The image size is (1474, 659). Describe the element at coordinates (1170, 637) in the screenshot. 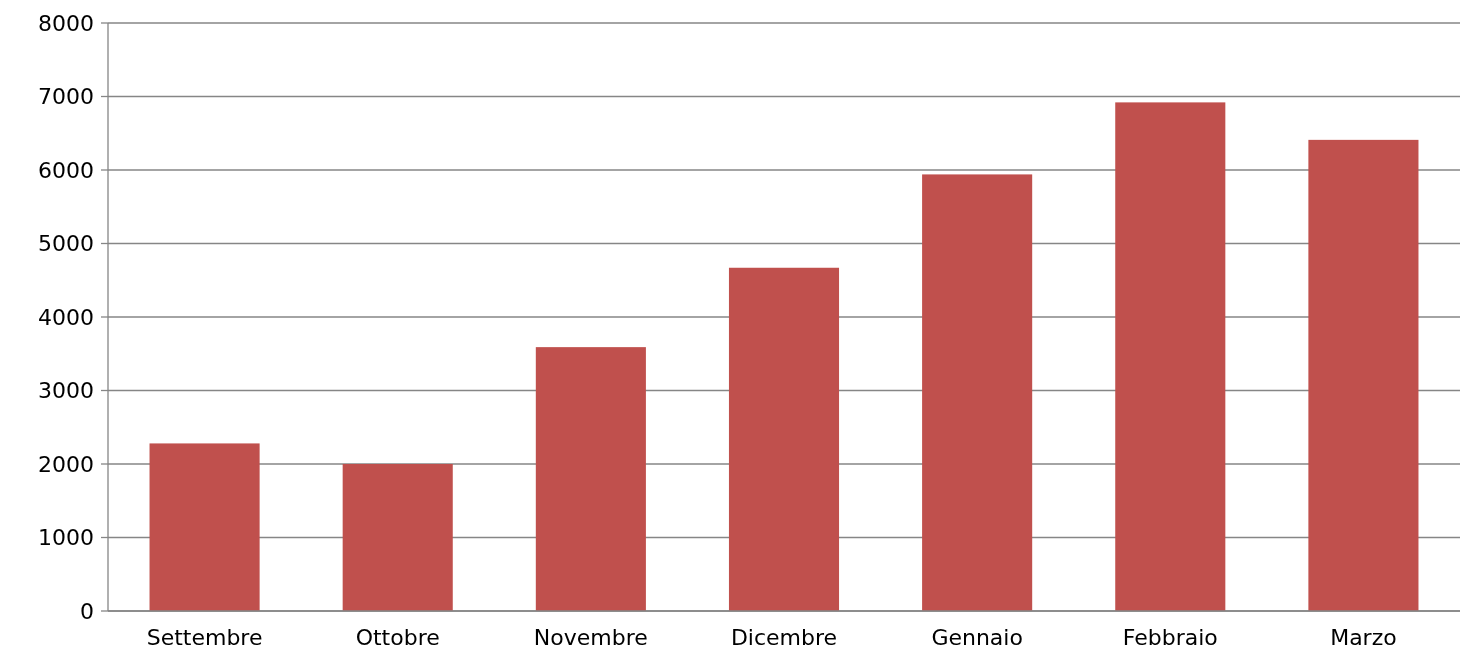

I see `x-tick-label: Febbraio` at that location.